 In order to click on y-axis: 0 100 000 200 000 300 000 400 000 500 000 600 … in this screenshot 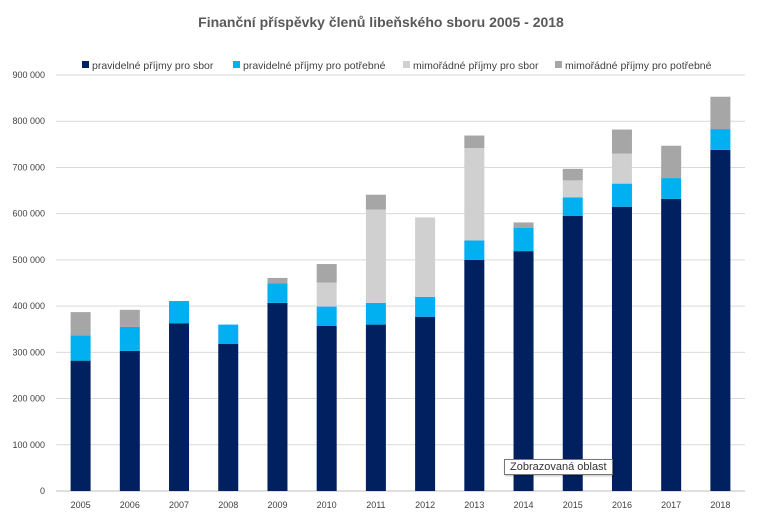, I will do `click(28, 283)`.